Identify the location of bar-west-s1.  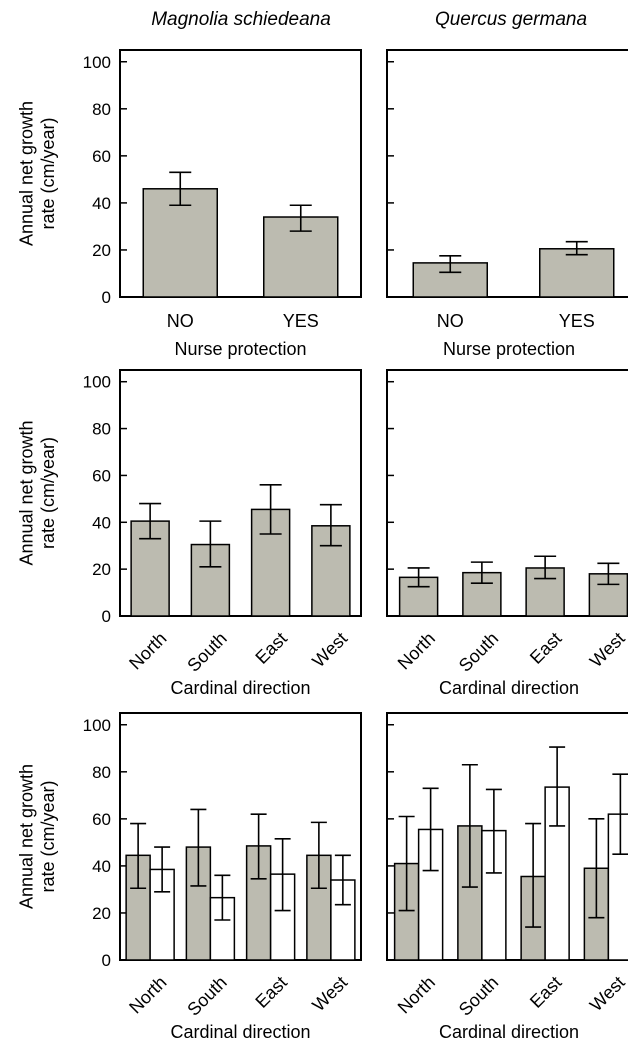
(617, 887).